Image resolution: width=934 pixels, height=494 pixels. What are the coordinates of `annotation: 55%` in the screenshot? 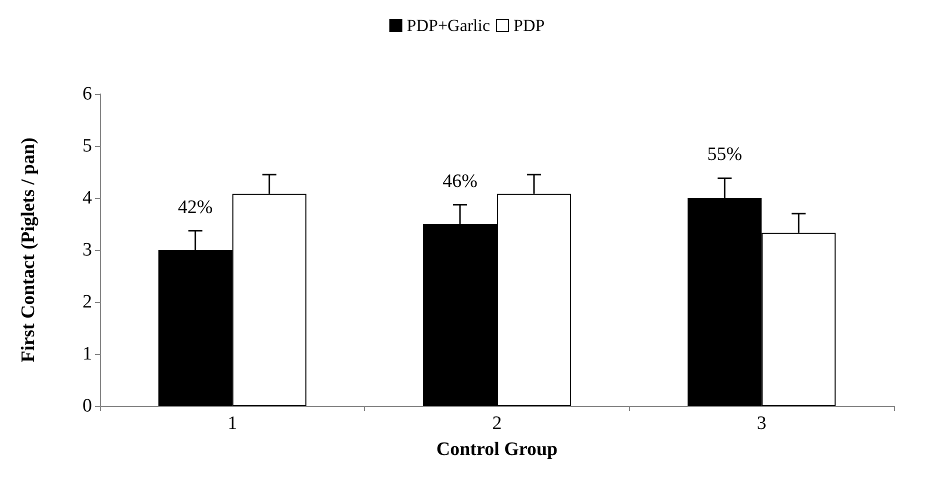 It's located at (724, 155).